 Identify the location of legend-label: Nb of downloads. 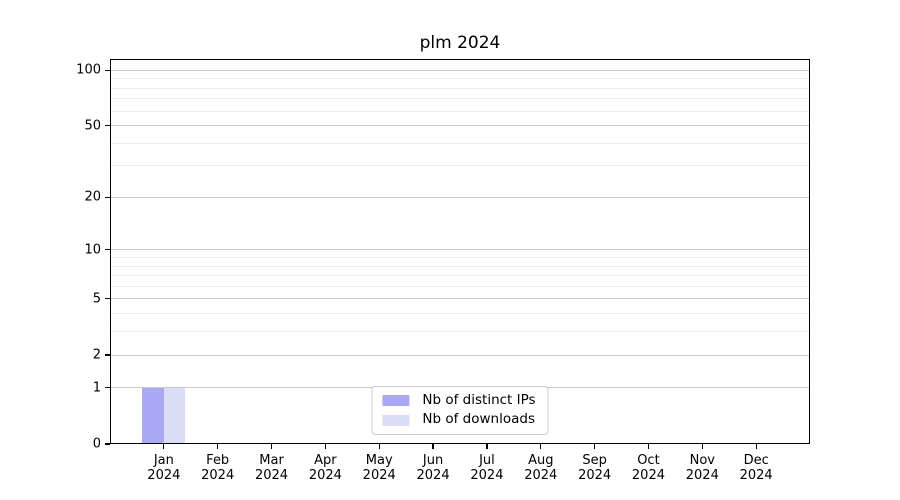
(478, 419).